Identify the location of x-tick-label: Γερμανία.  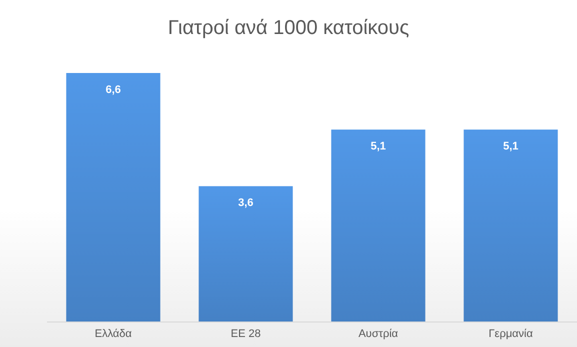
(511, 334).